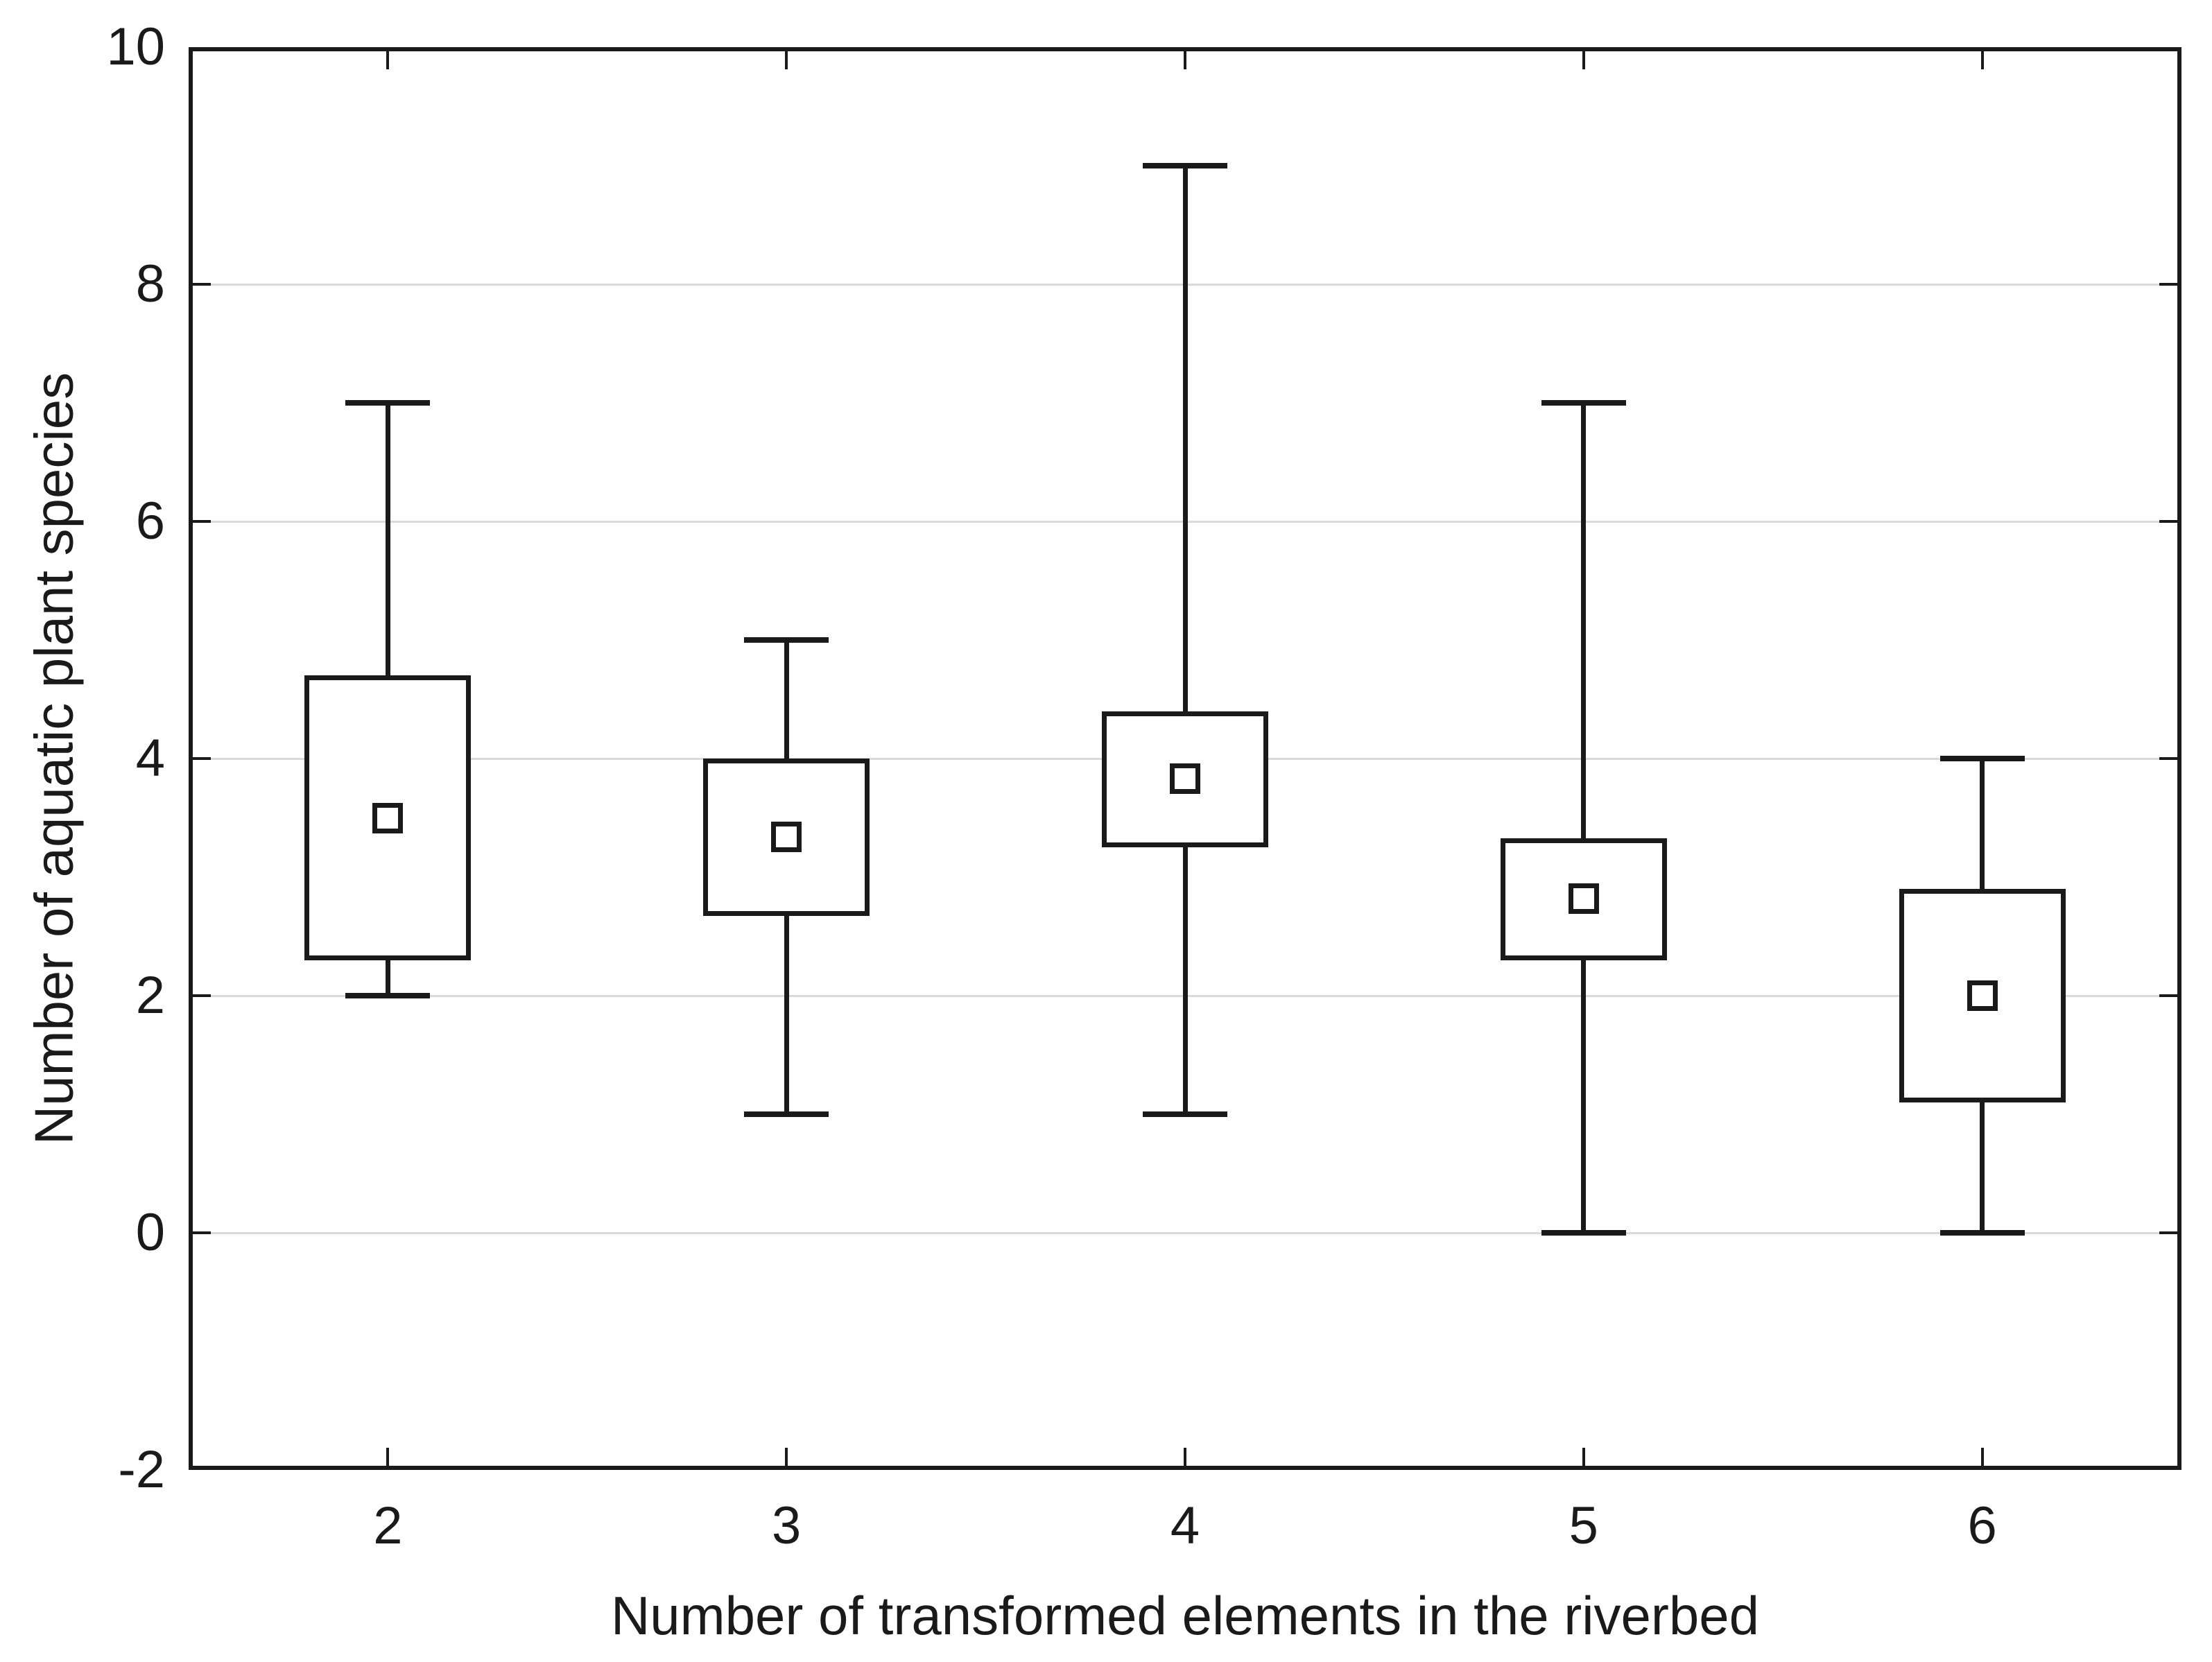 Image resolution: width=2212 pixels, height=1662 pixels. I want to click on y-tick-label: -2, so click(141, 1469).